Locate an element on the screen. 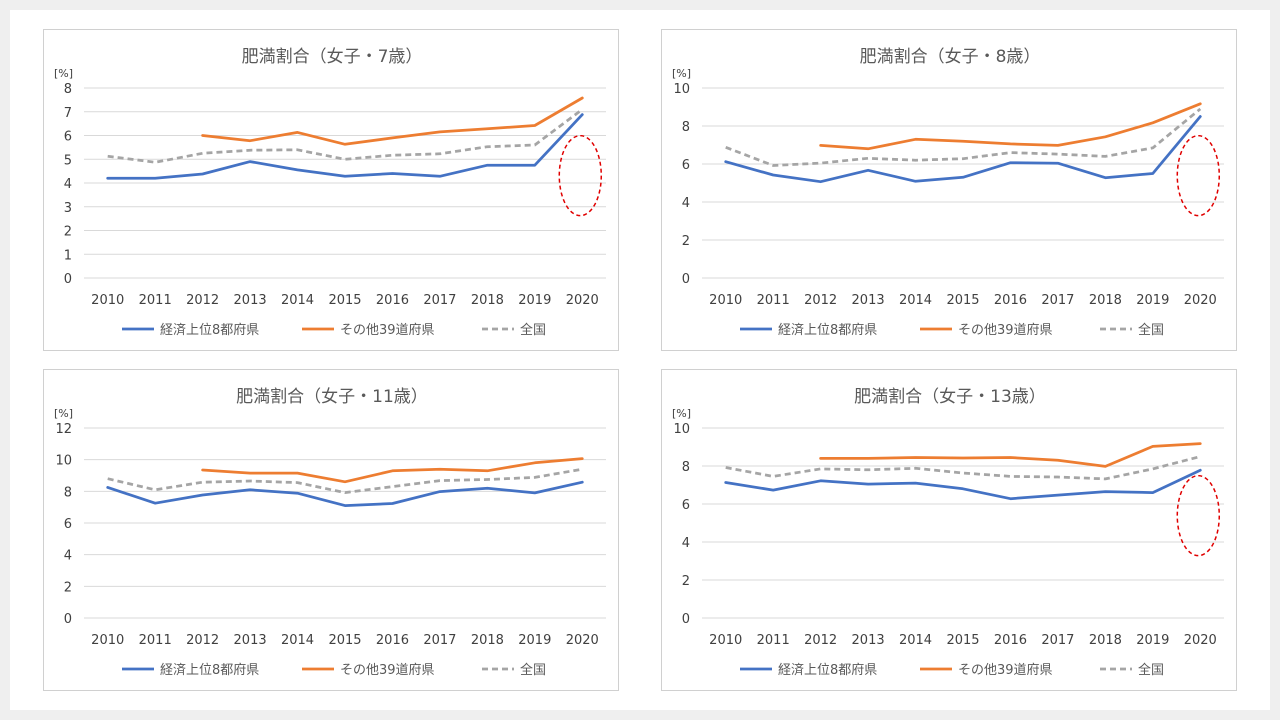 This screenshot has height=720, width=1280. y-tick-label: 12 is located at coordinates (63, 429).